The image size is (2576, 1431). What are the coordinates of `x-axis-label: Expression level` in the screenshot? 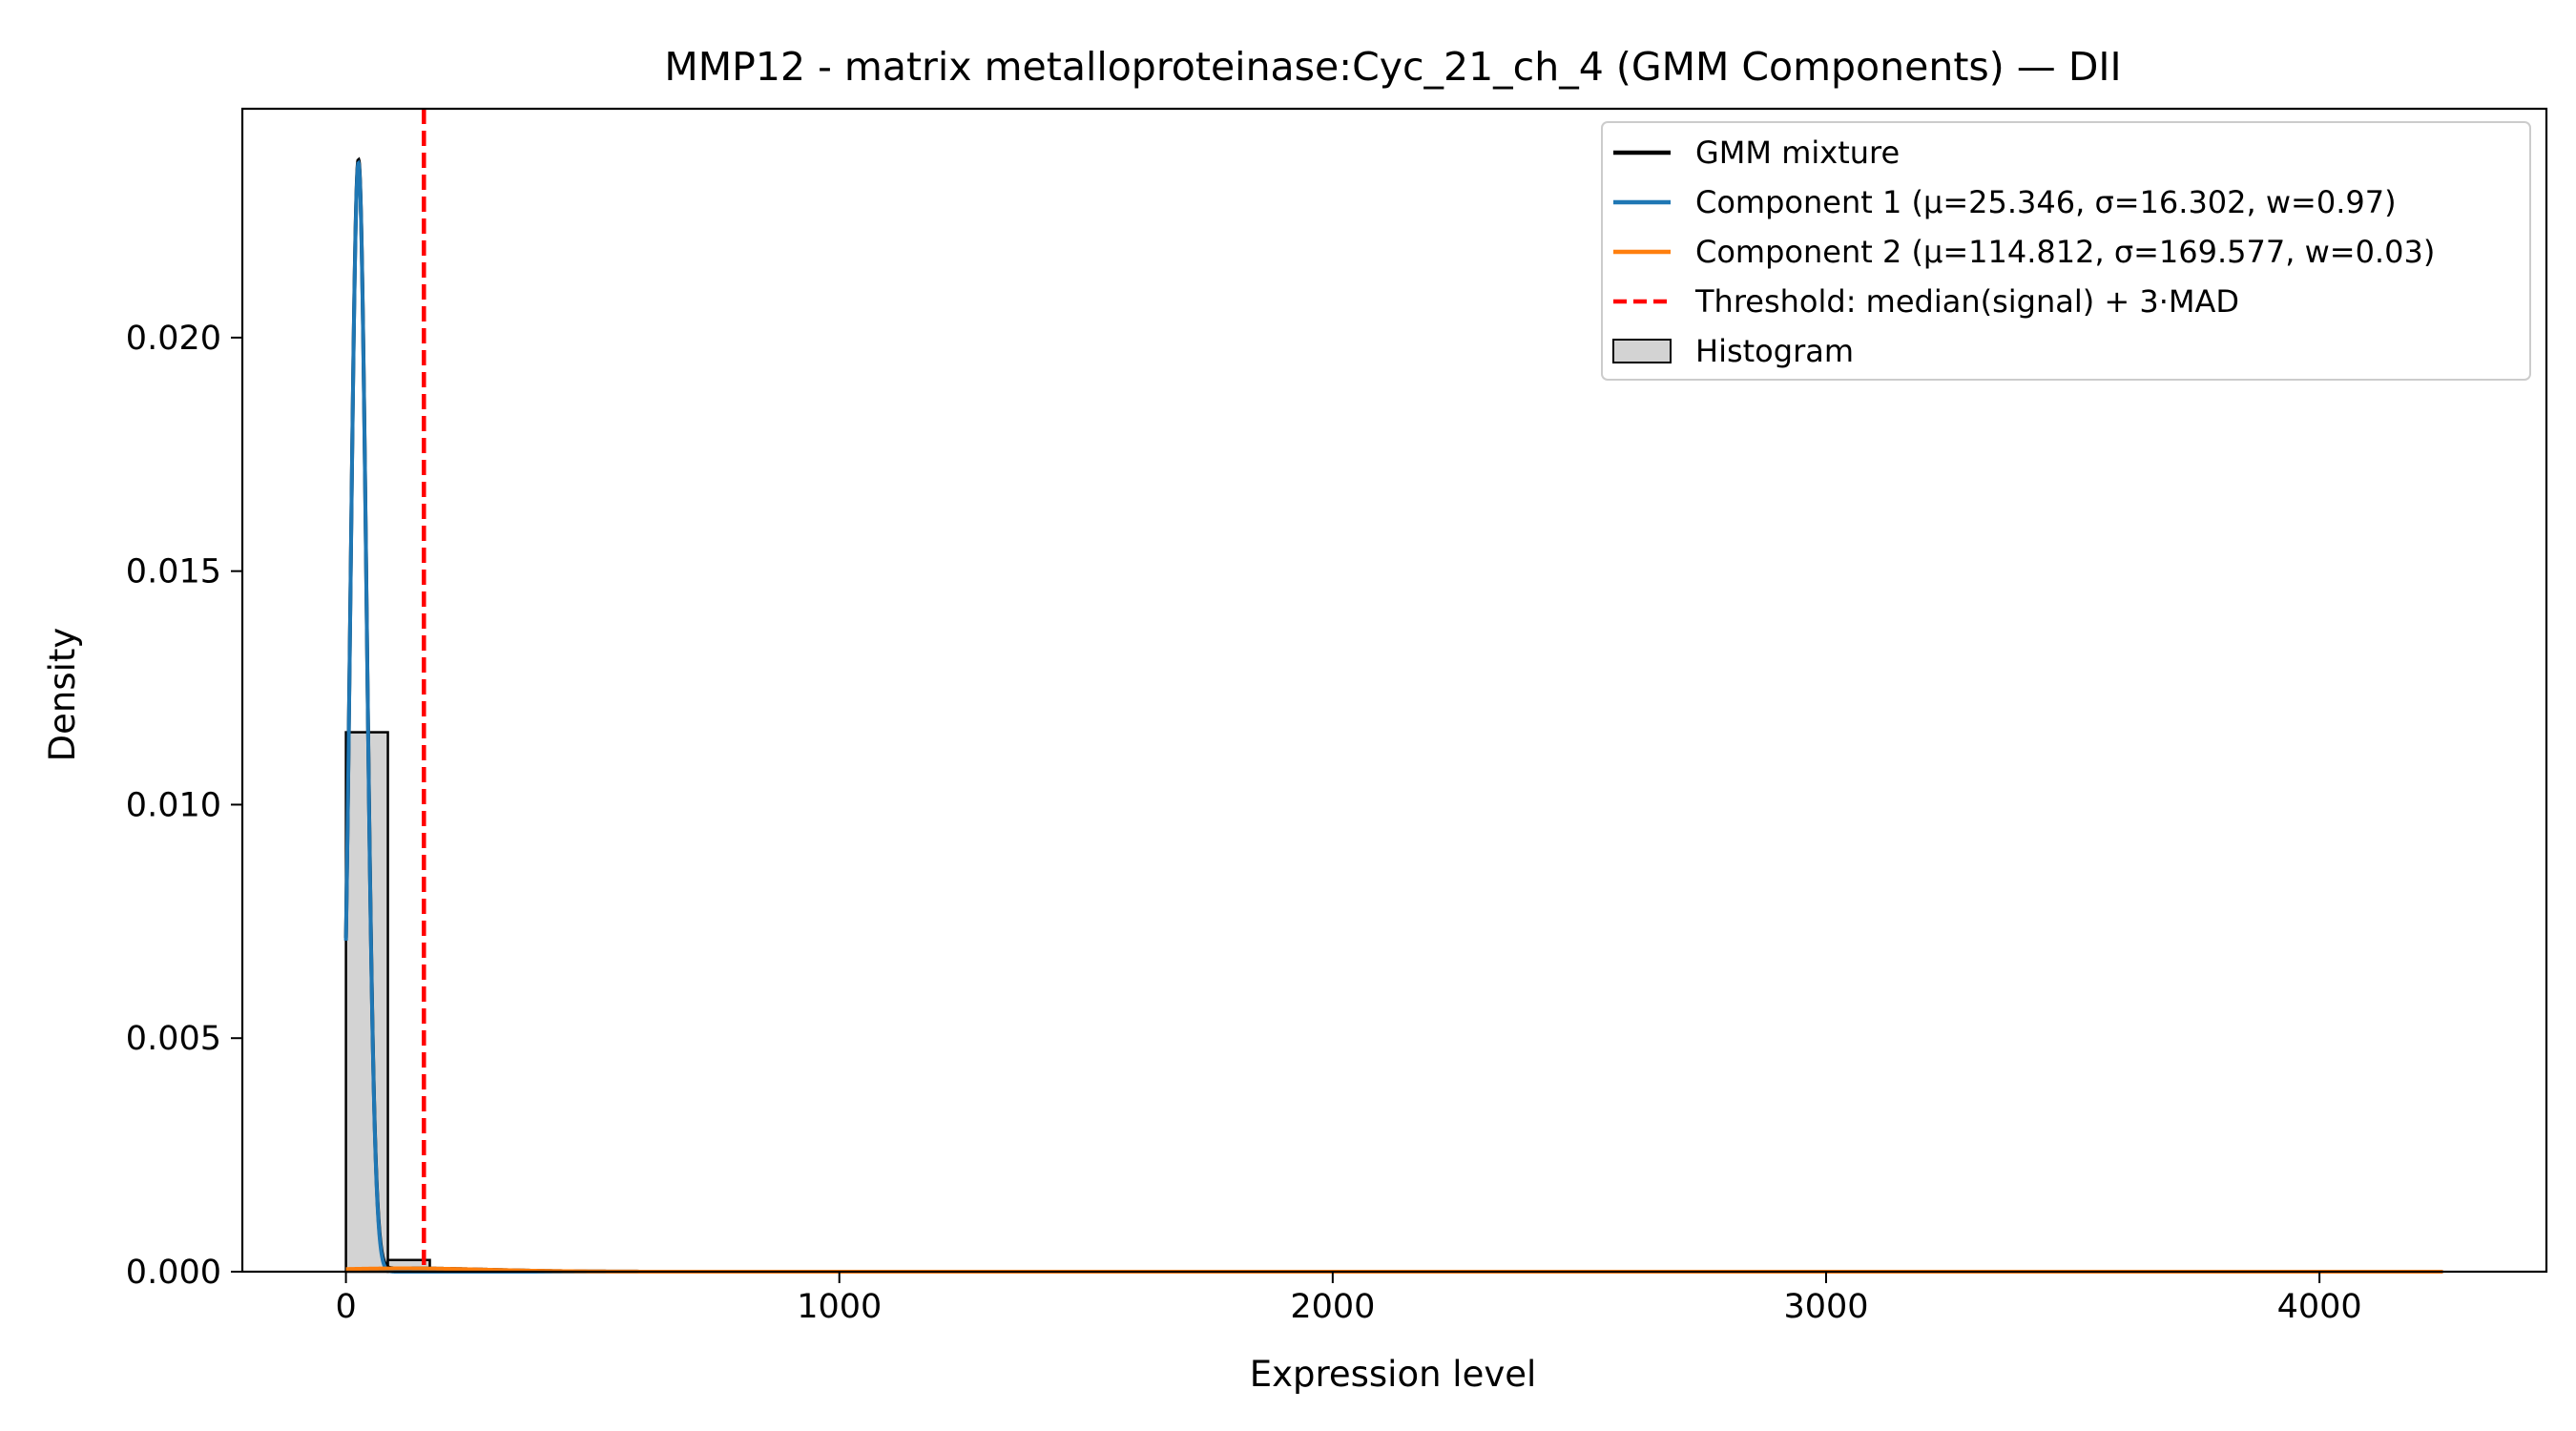 It's located at (1393, 1374).